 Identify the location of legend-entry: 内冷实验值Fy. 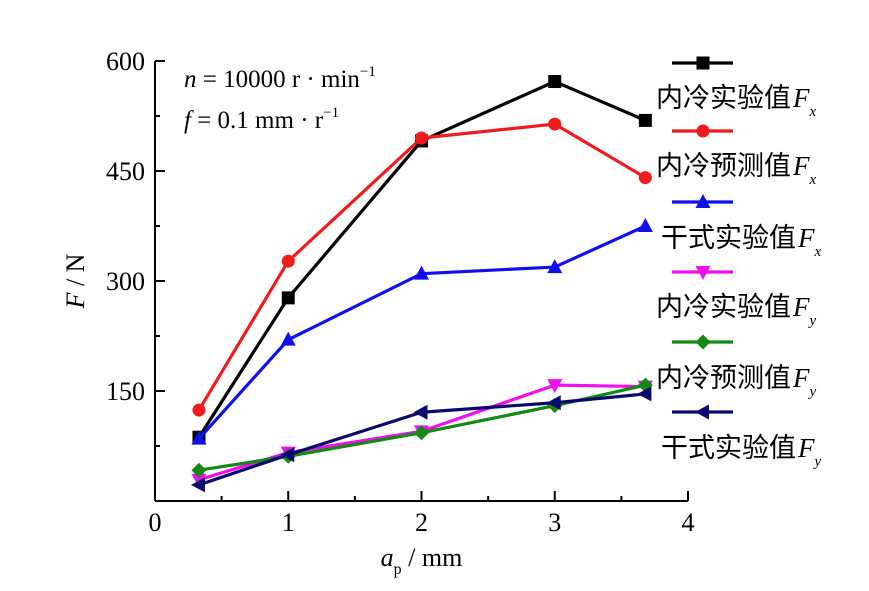
(736, 297).